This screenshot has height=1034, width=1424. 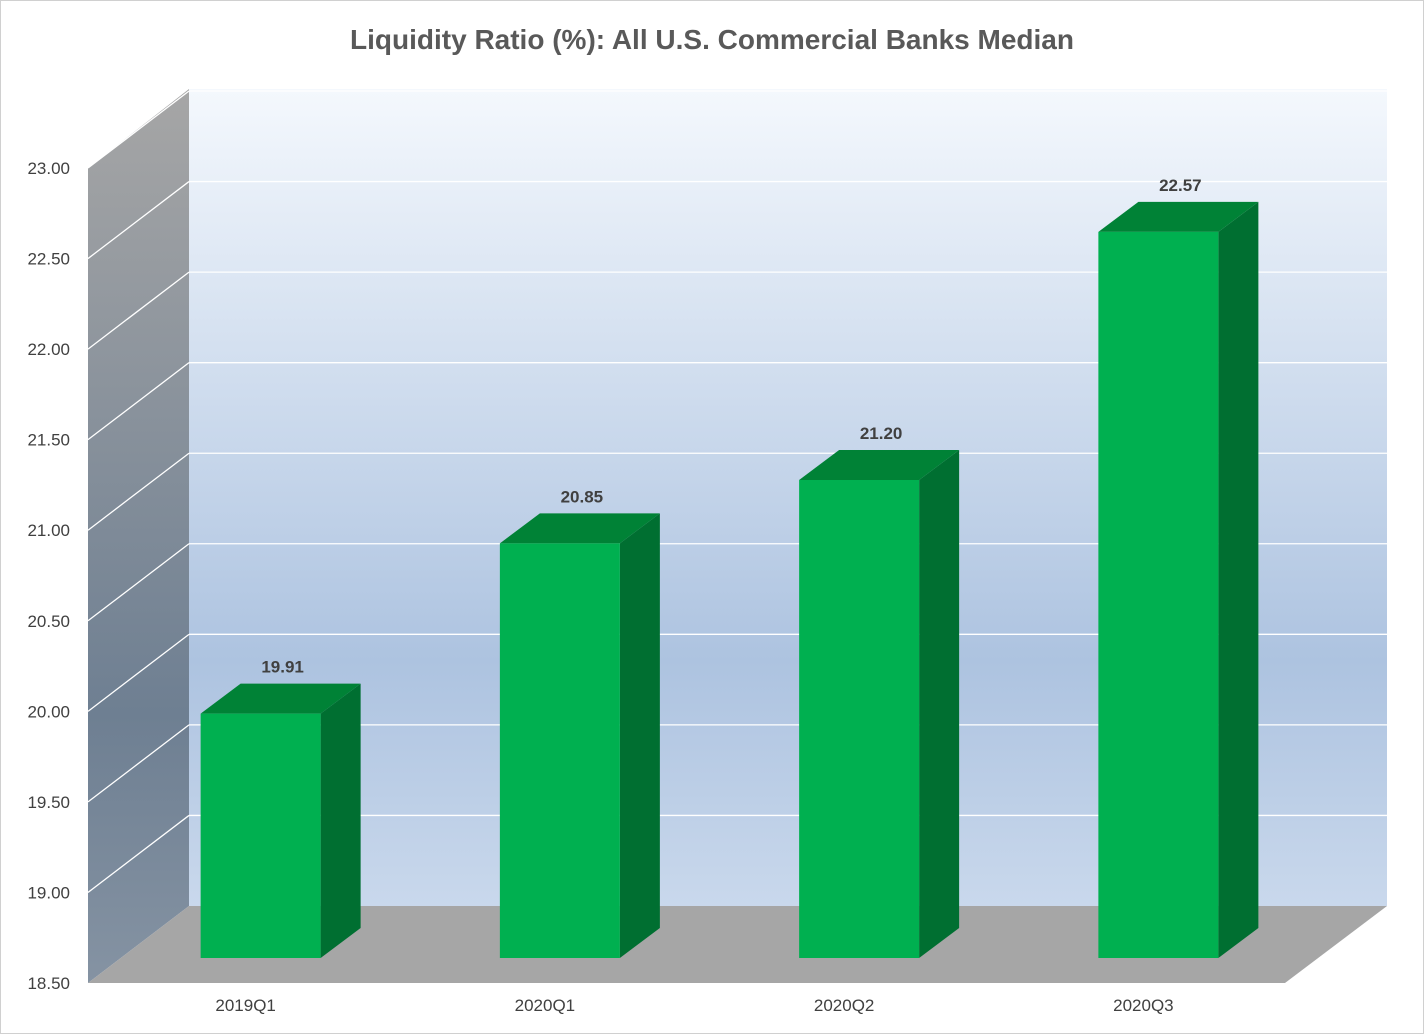 What do you see at coordinates (48, 621) in the screenshot?
I see `y-tick-label: 20.50` at bounding box center [48, 621].